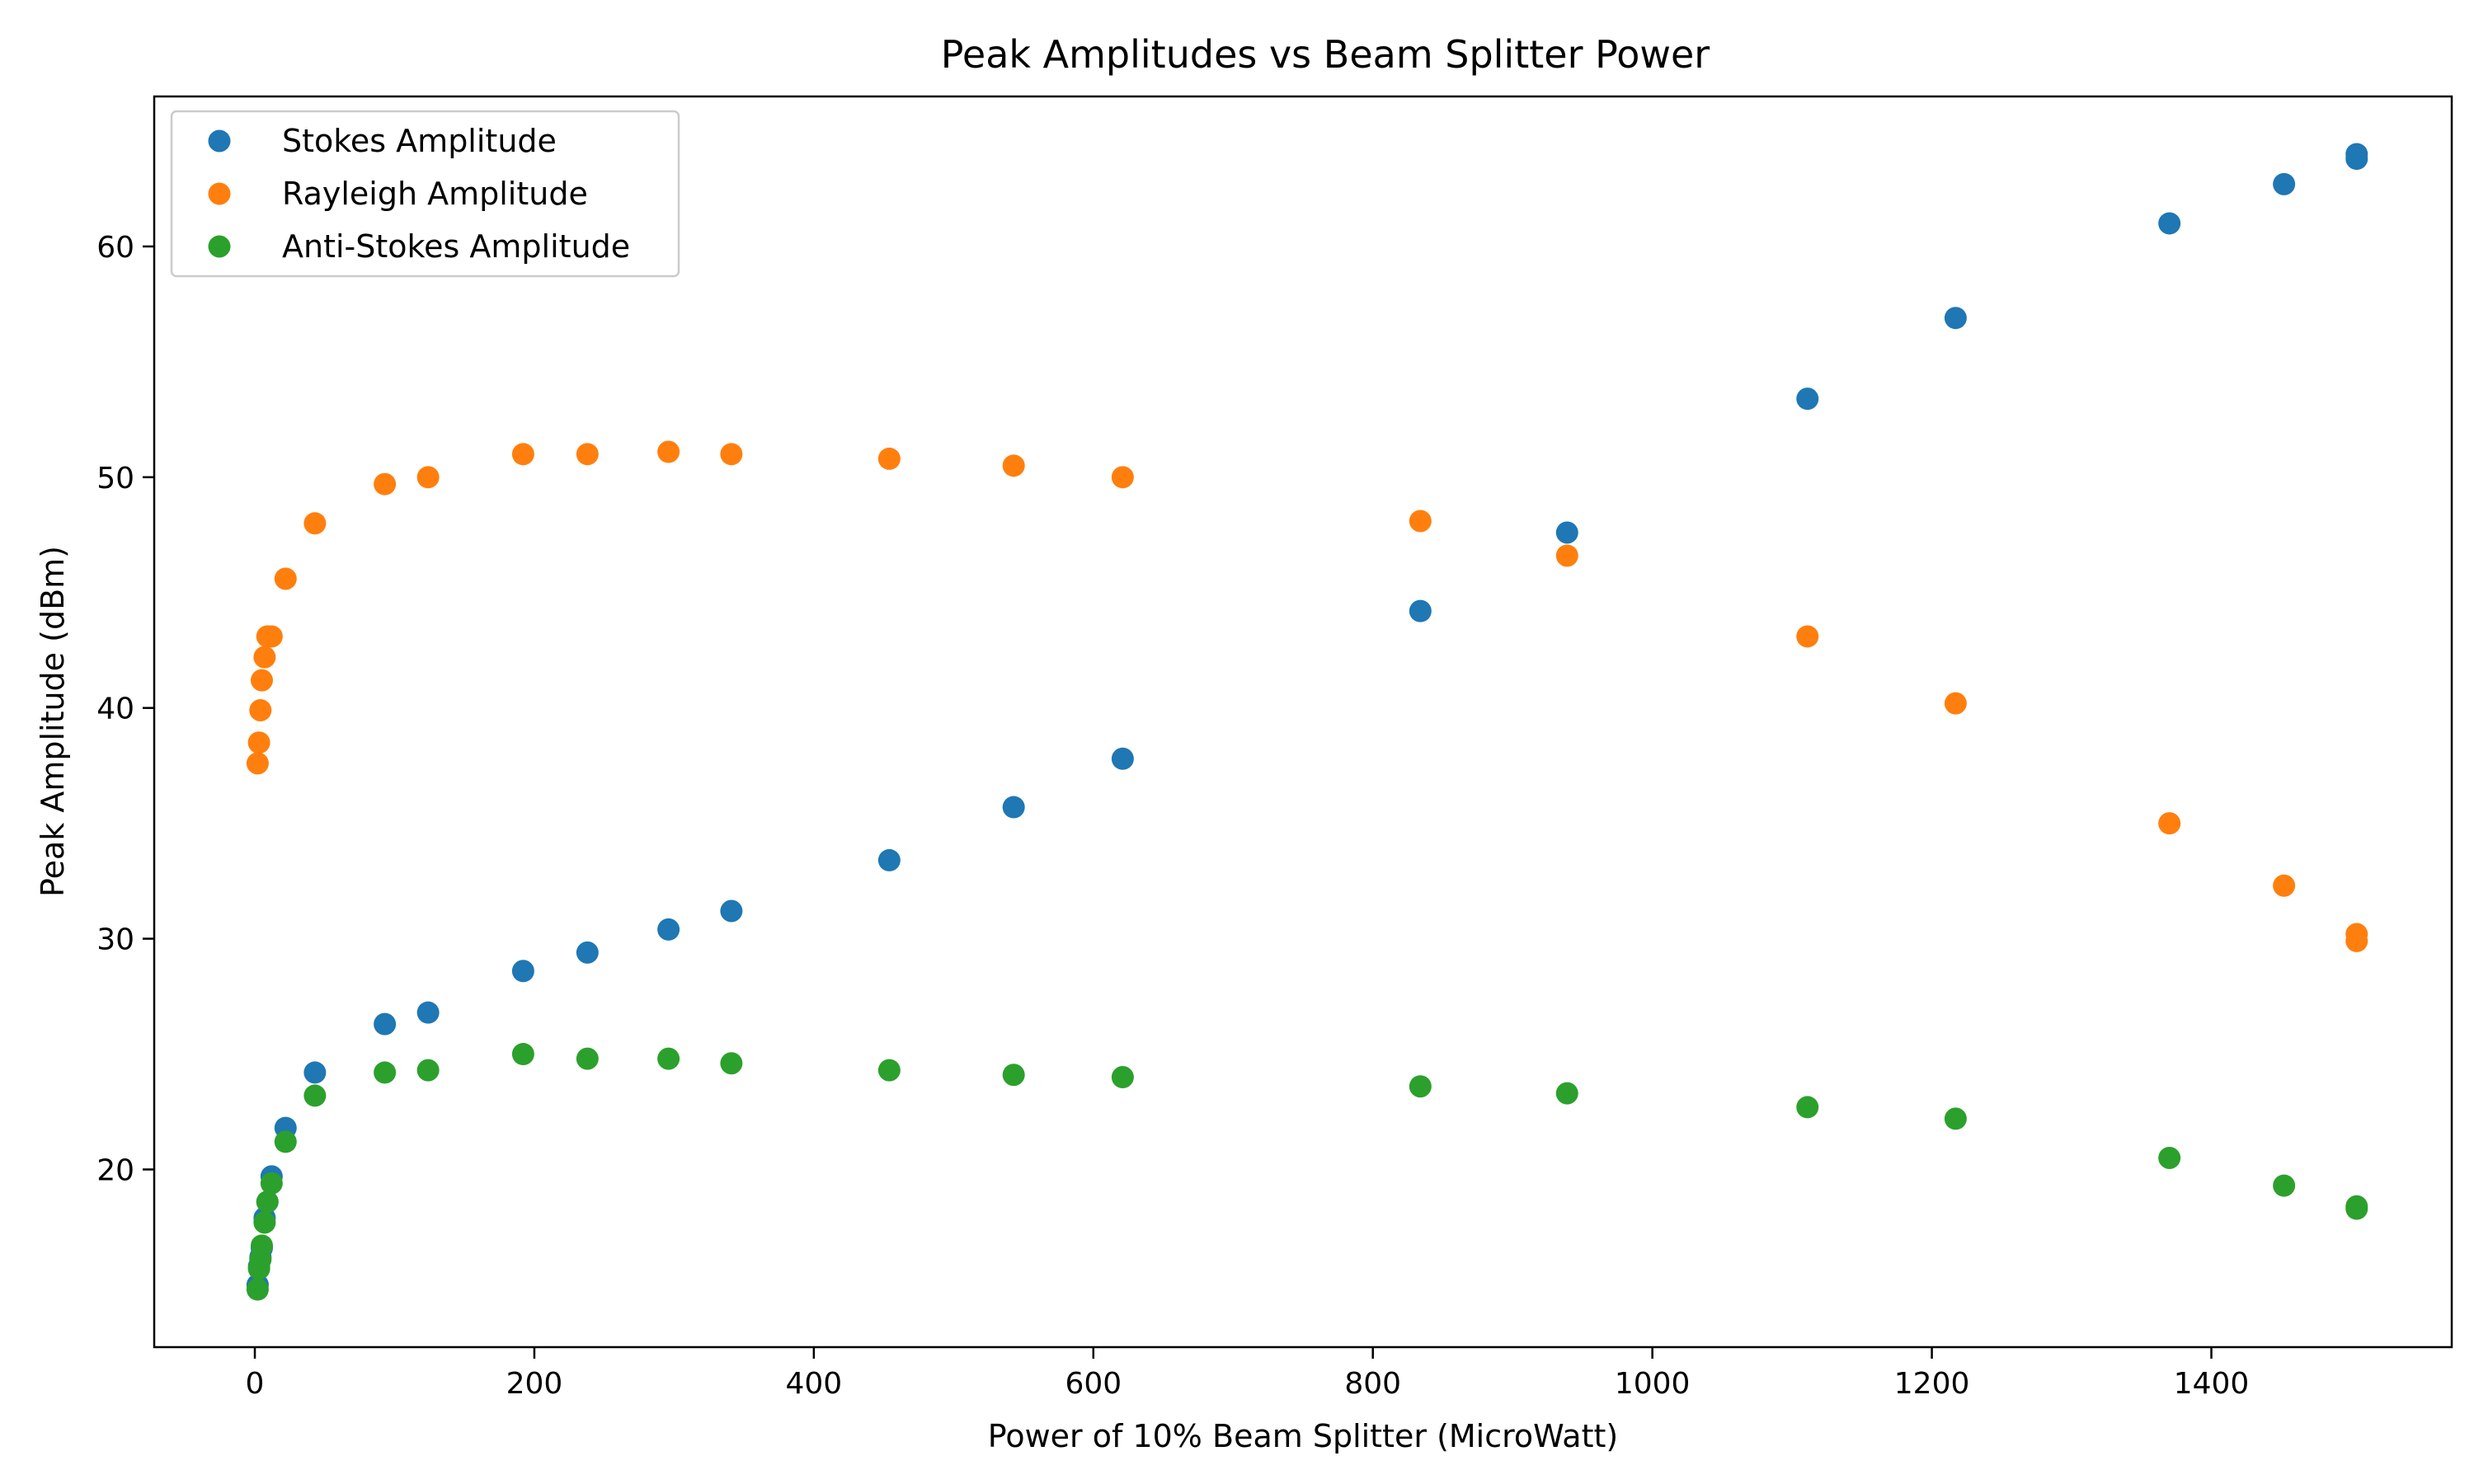  What do you see at coordinates (2212, 1384) in the screenshot?
I see `x-tick-label: 1400` at bounding box center [2212, 1384].